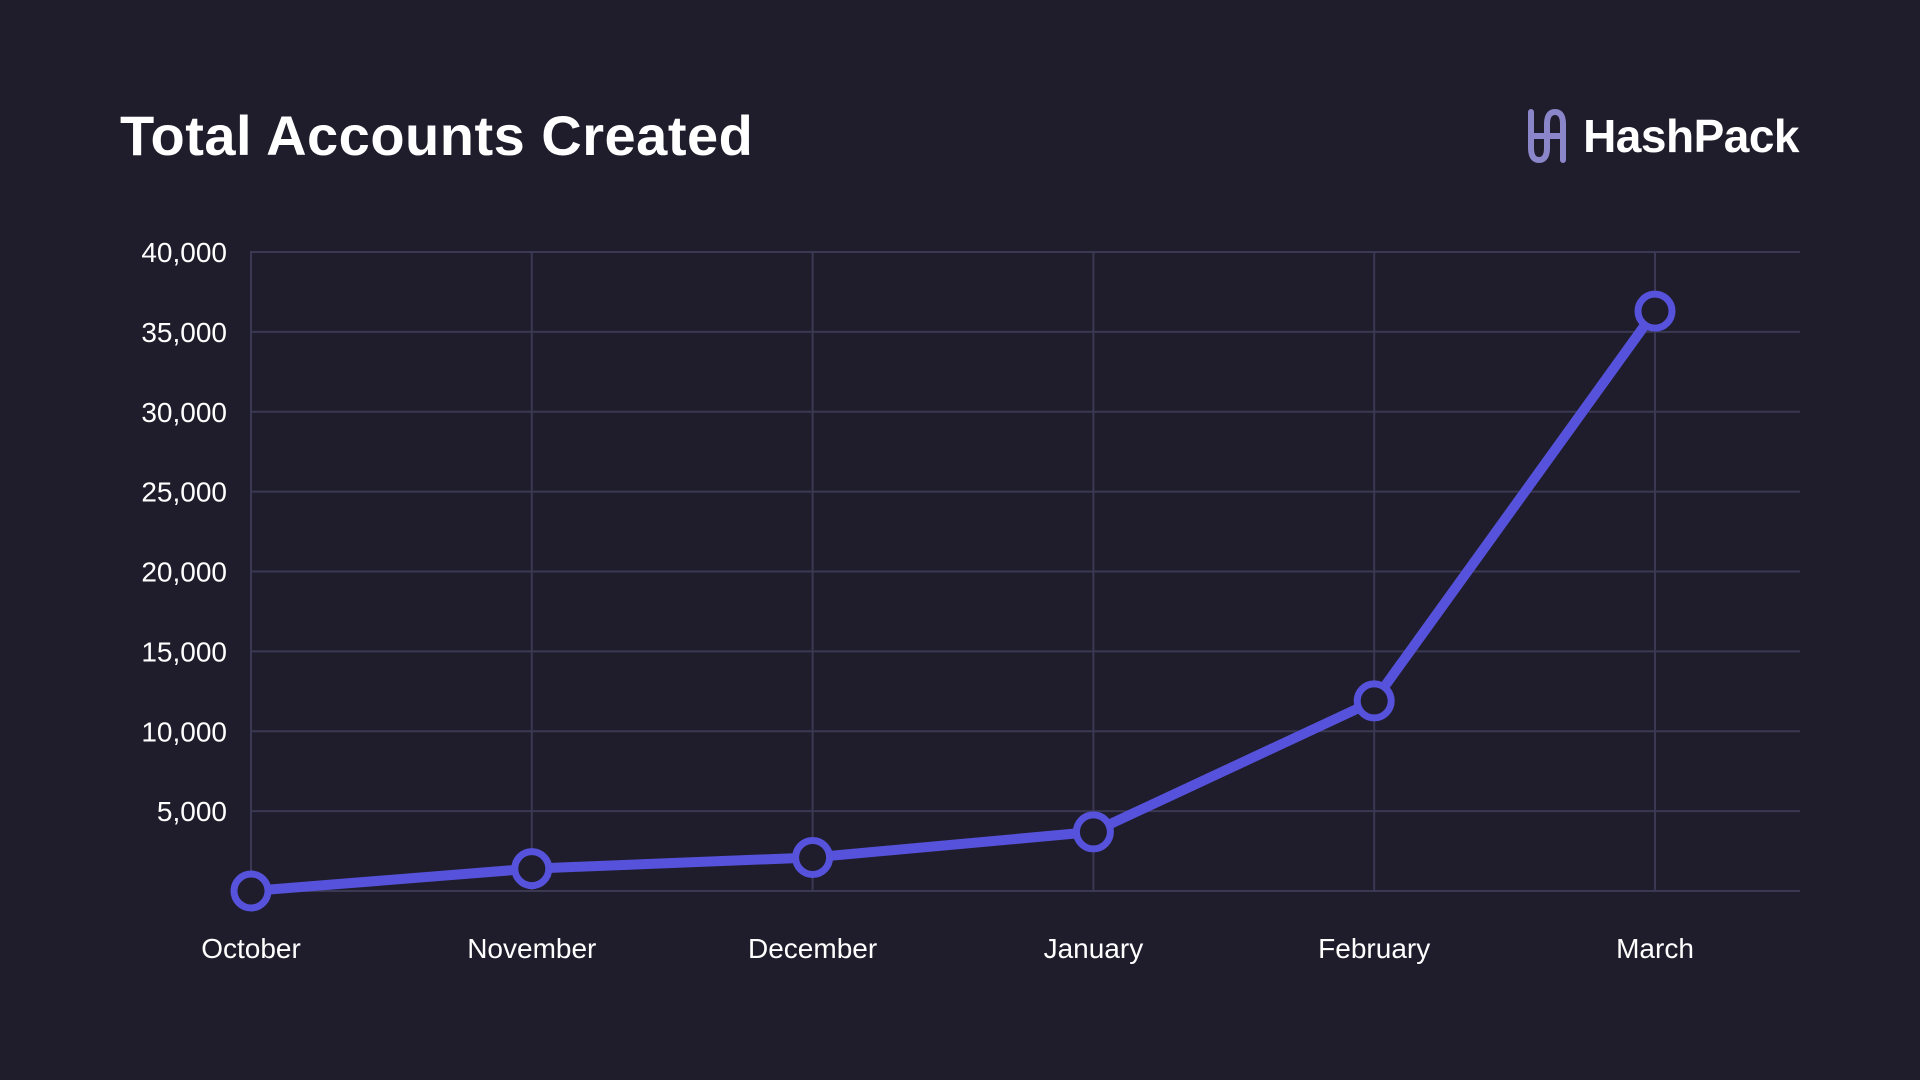  I want to click on y-tick-label: 30,000, so click(184, 412).